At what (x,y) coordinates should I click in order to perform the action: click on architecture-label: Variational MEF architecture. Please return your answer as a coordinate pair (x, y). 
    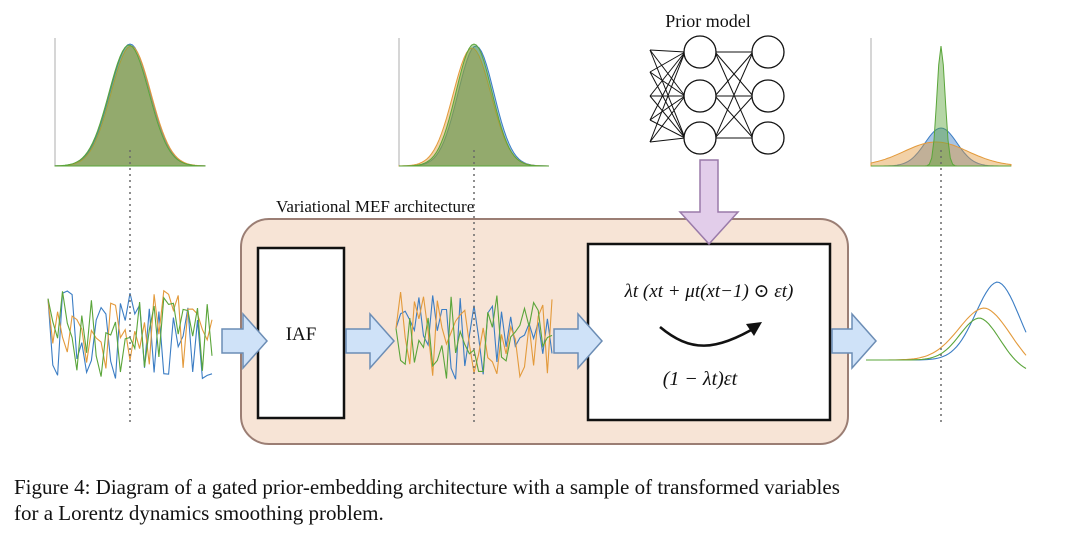
    Looking at the image, I should click on (375, 206).